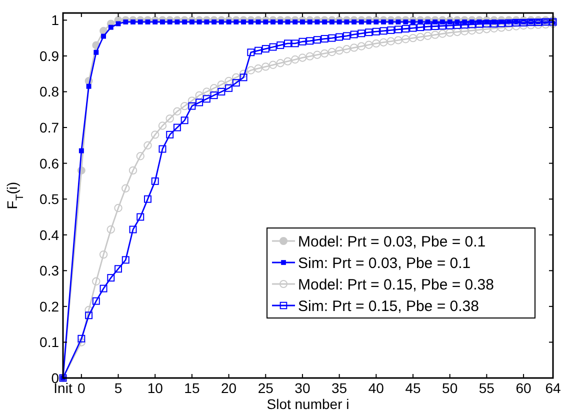  What do you see at coordinates (392, 242) in the screenshot?
I see `legend-label: Model: Prt = 0.03, Pbe = 0.1` at bounding box center [392, 242].